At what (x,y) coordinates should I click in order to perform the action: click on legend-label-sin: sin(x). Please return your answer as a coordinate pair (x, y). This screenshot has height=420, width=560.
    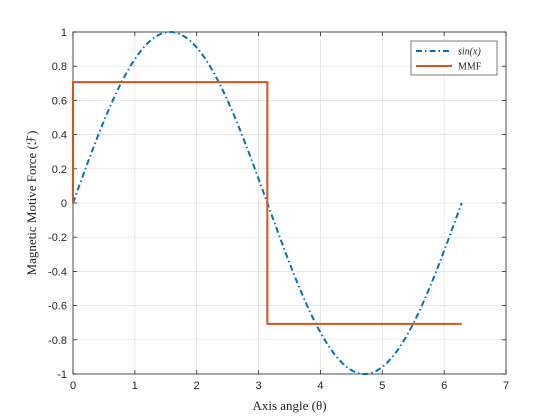
    Looking at the image, I should click on (469, 52).